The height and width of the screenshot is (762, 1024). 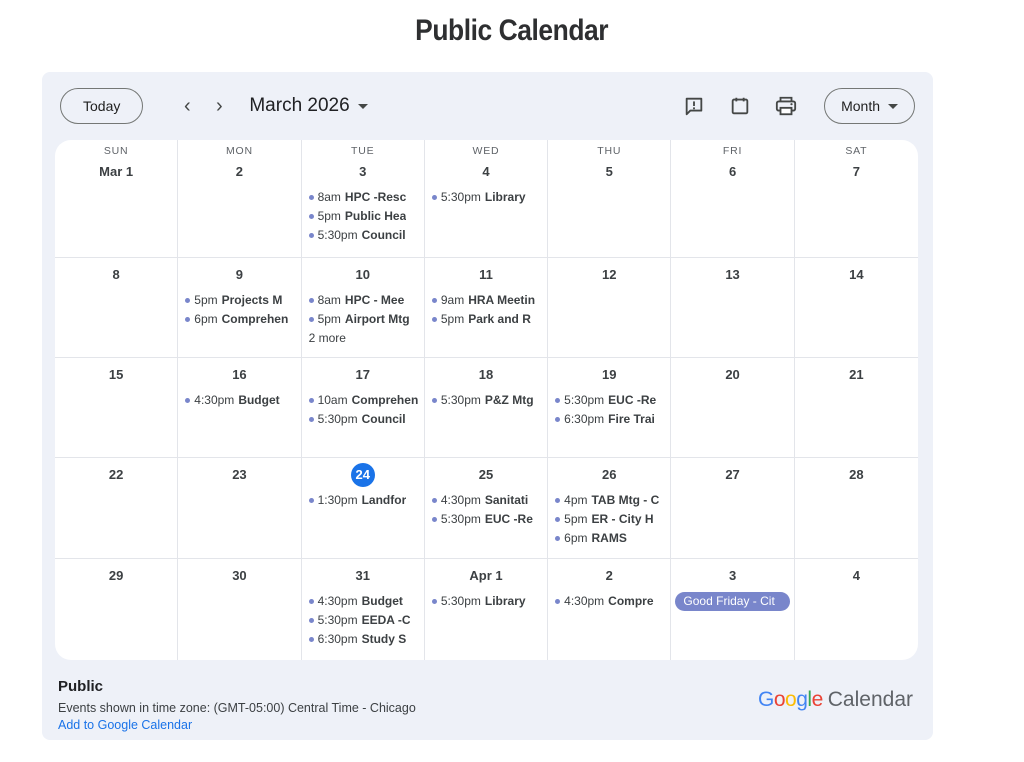 I want to click on event-item: 6:30pm Fire Trai, so click(x=609, y=419).